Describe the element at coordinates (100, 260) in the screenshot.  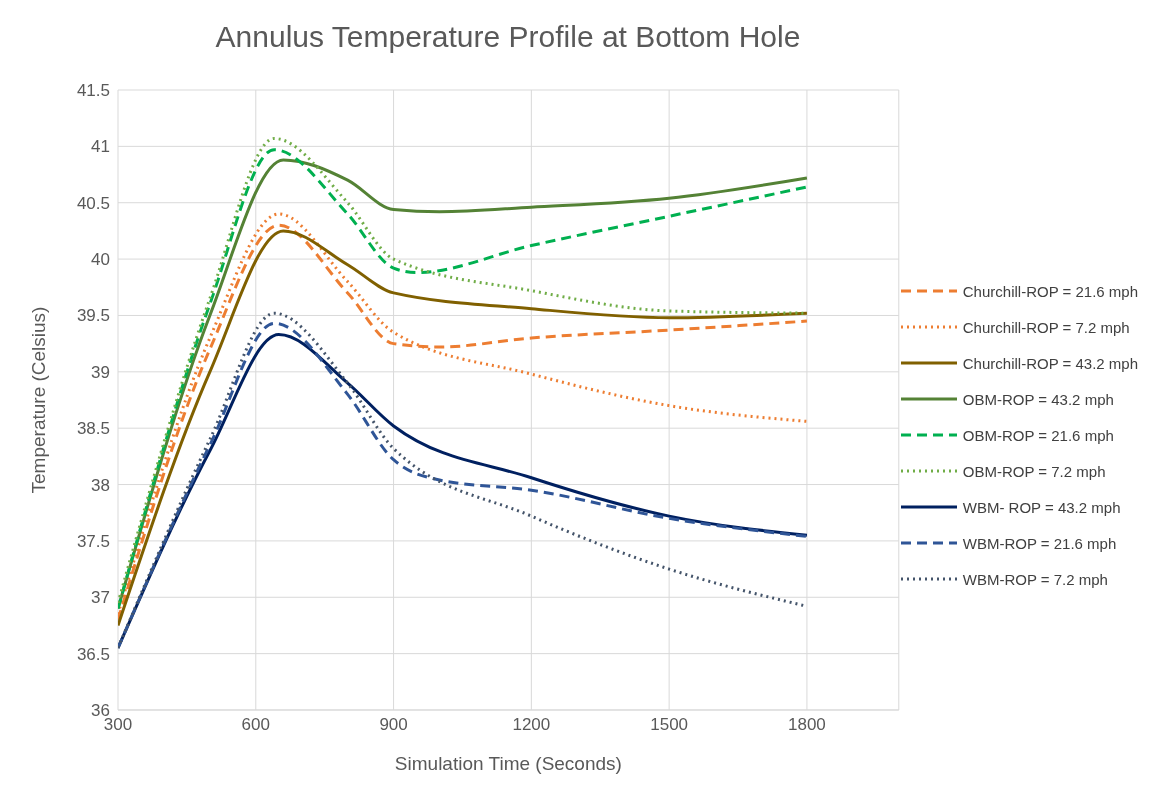
I see `y-tick-label: 40` at that location.